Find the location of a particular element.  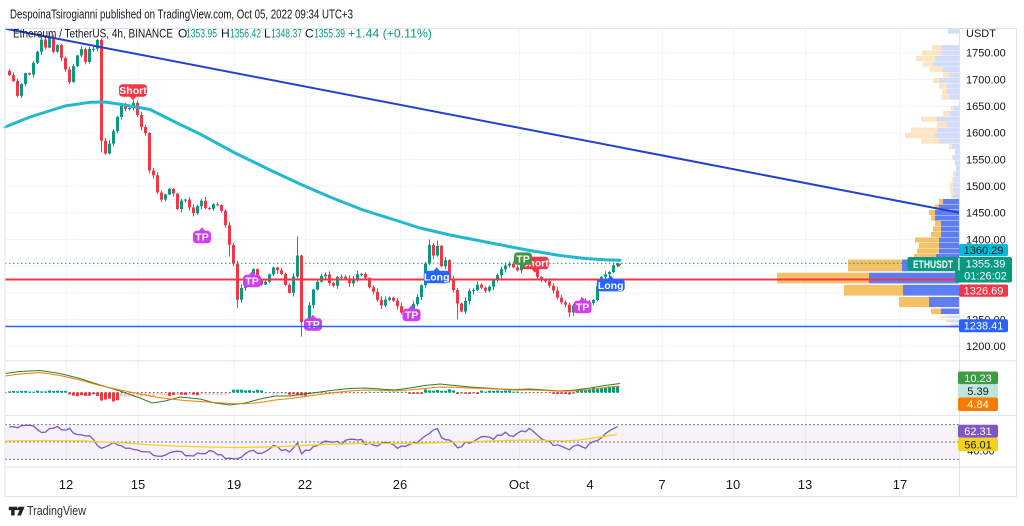

svg-text: 1500.00 is located at coordinates (986, 187).